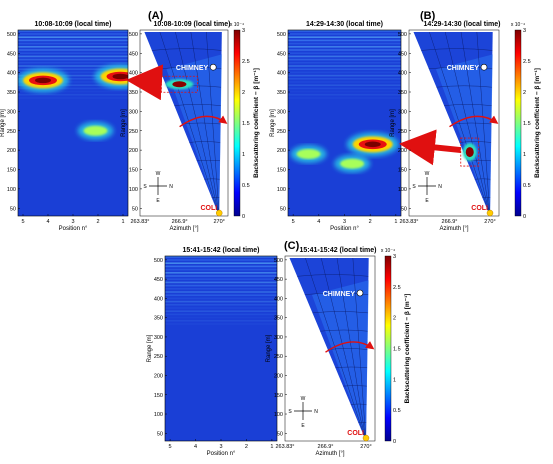 The width and height of the screenshot is (553, 464). I want to click on x-tick-label: 3, so click(220, 447).